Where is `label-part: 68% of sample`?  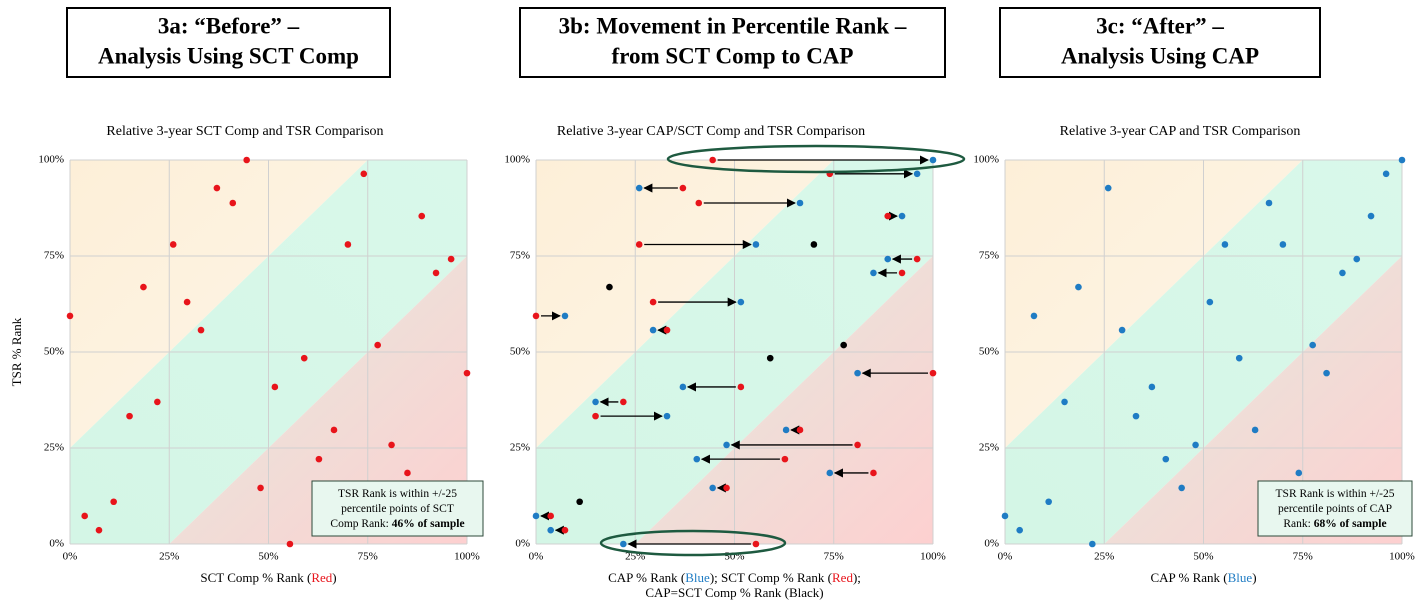
label-part: 68% of sample is located at coordinates (1350, 524).